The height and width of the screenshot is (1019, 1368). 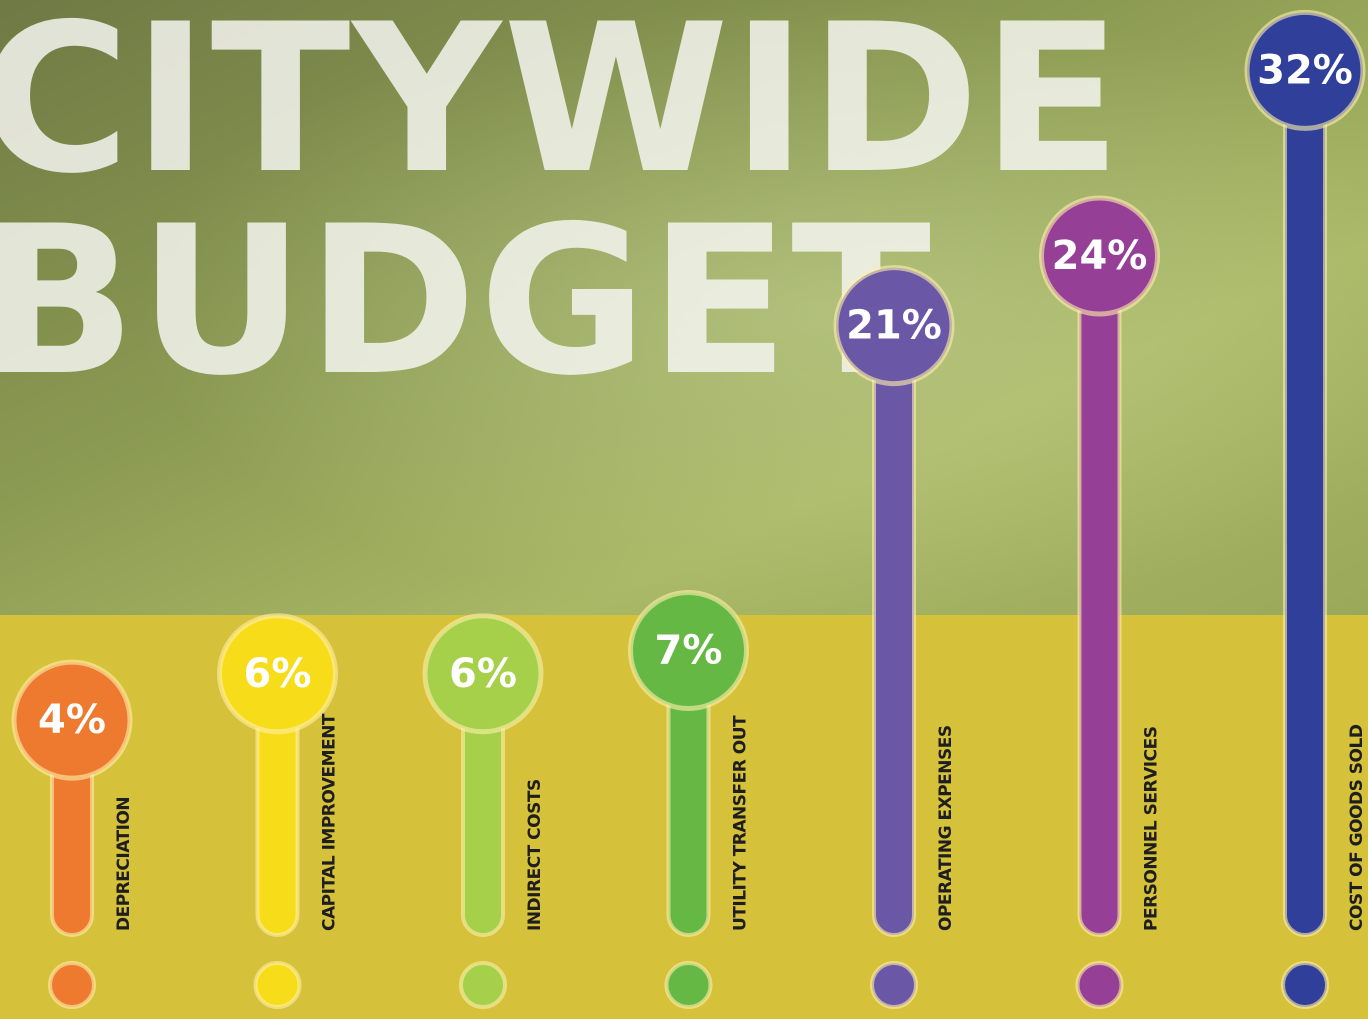 What do you see at coordinates (535, 855) in the screenshot?
I see `category-label: INDIRECT COSTS` at bounding box center [535, 855].